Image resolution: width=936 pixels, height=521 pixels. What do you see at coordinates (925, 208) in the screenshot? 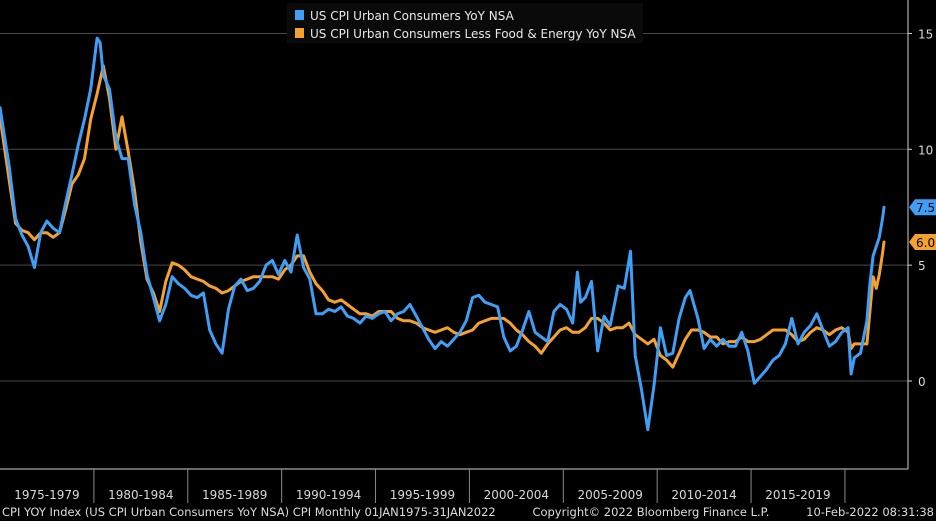
I see `last-value-label: 7.5` at bounding box center [925, 208].